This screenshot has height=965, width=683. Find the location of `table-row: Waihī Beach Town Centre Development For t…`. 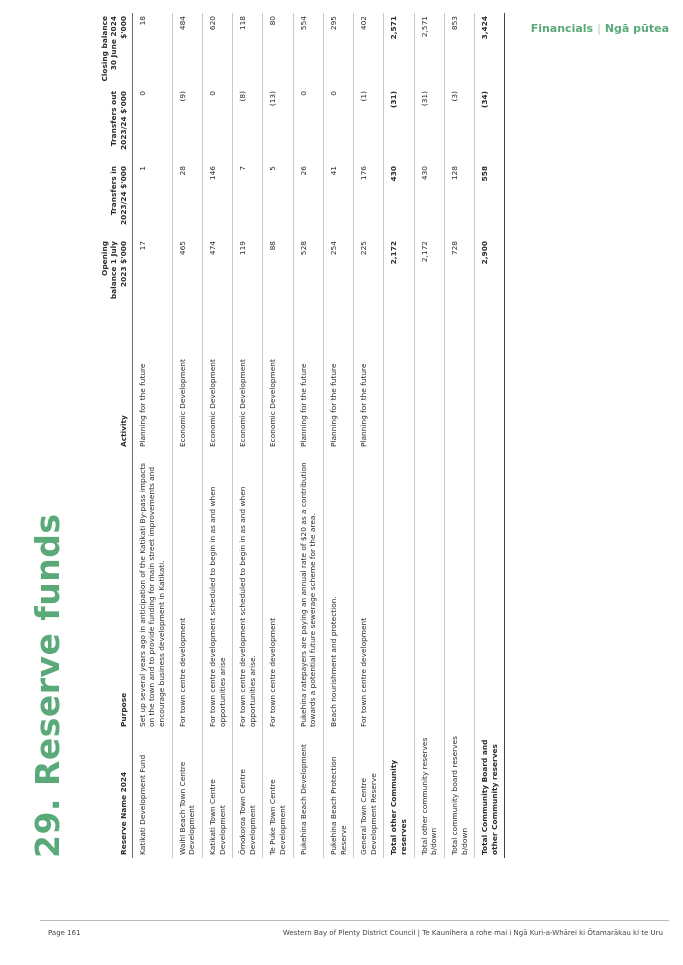

table-row: Waihī Beach Town Centre Development For t… is located at coordinates (187, 435).